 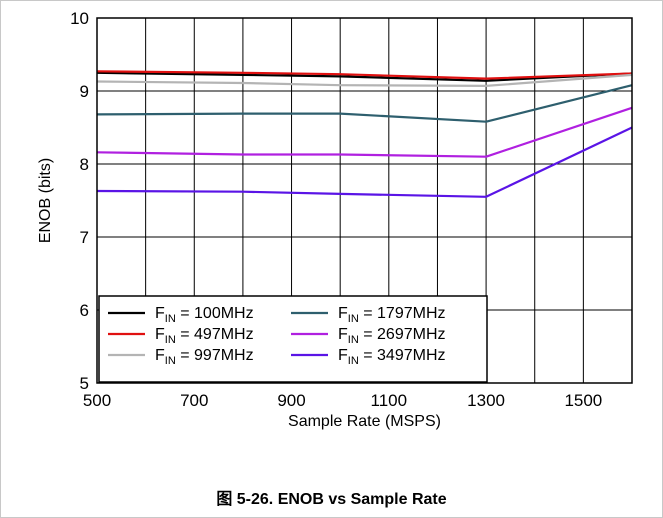 What do you see at coordinates (45, 200) in the screenshot?
I see `y-axis-title: ENOB (bits)` at bounding box center [45, 200].